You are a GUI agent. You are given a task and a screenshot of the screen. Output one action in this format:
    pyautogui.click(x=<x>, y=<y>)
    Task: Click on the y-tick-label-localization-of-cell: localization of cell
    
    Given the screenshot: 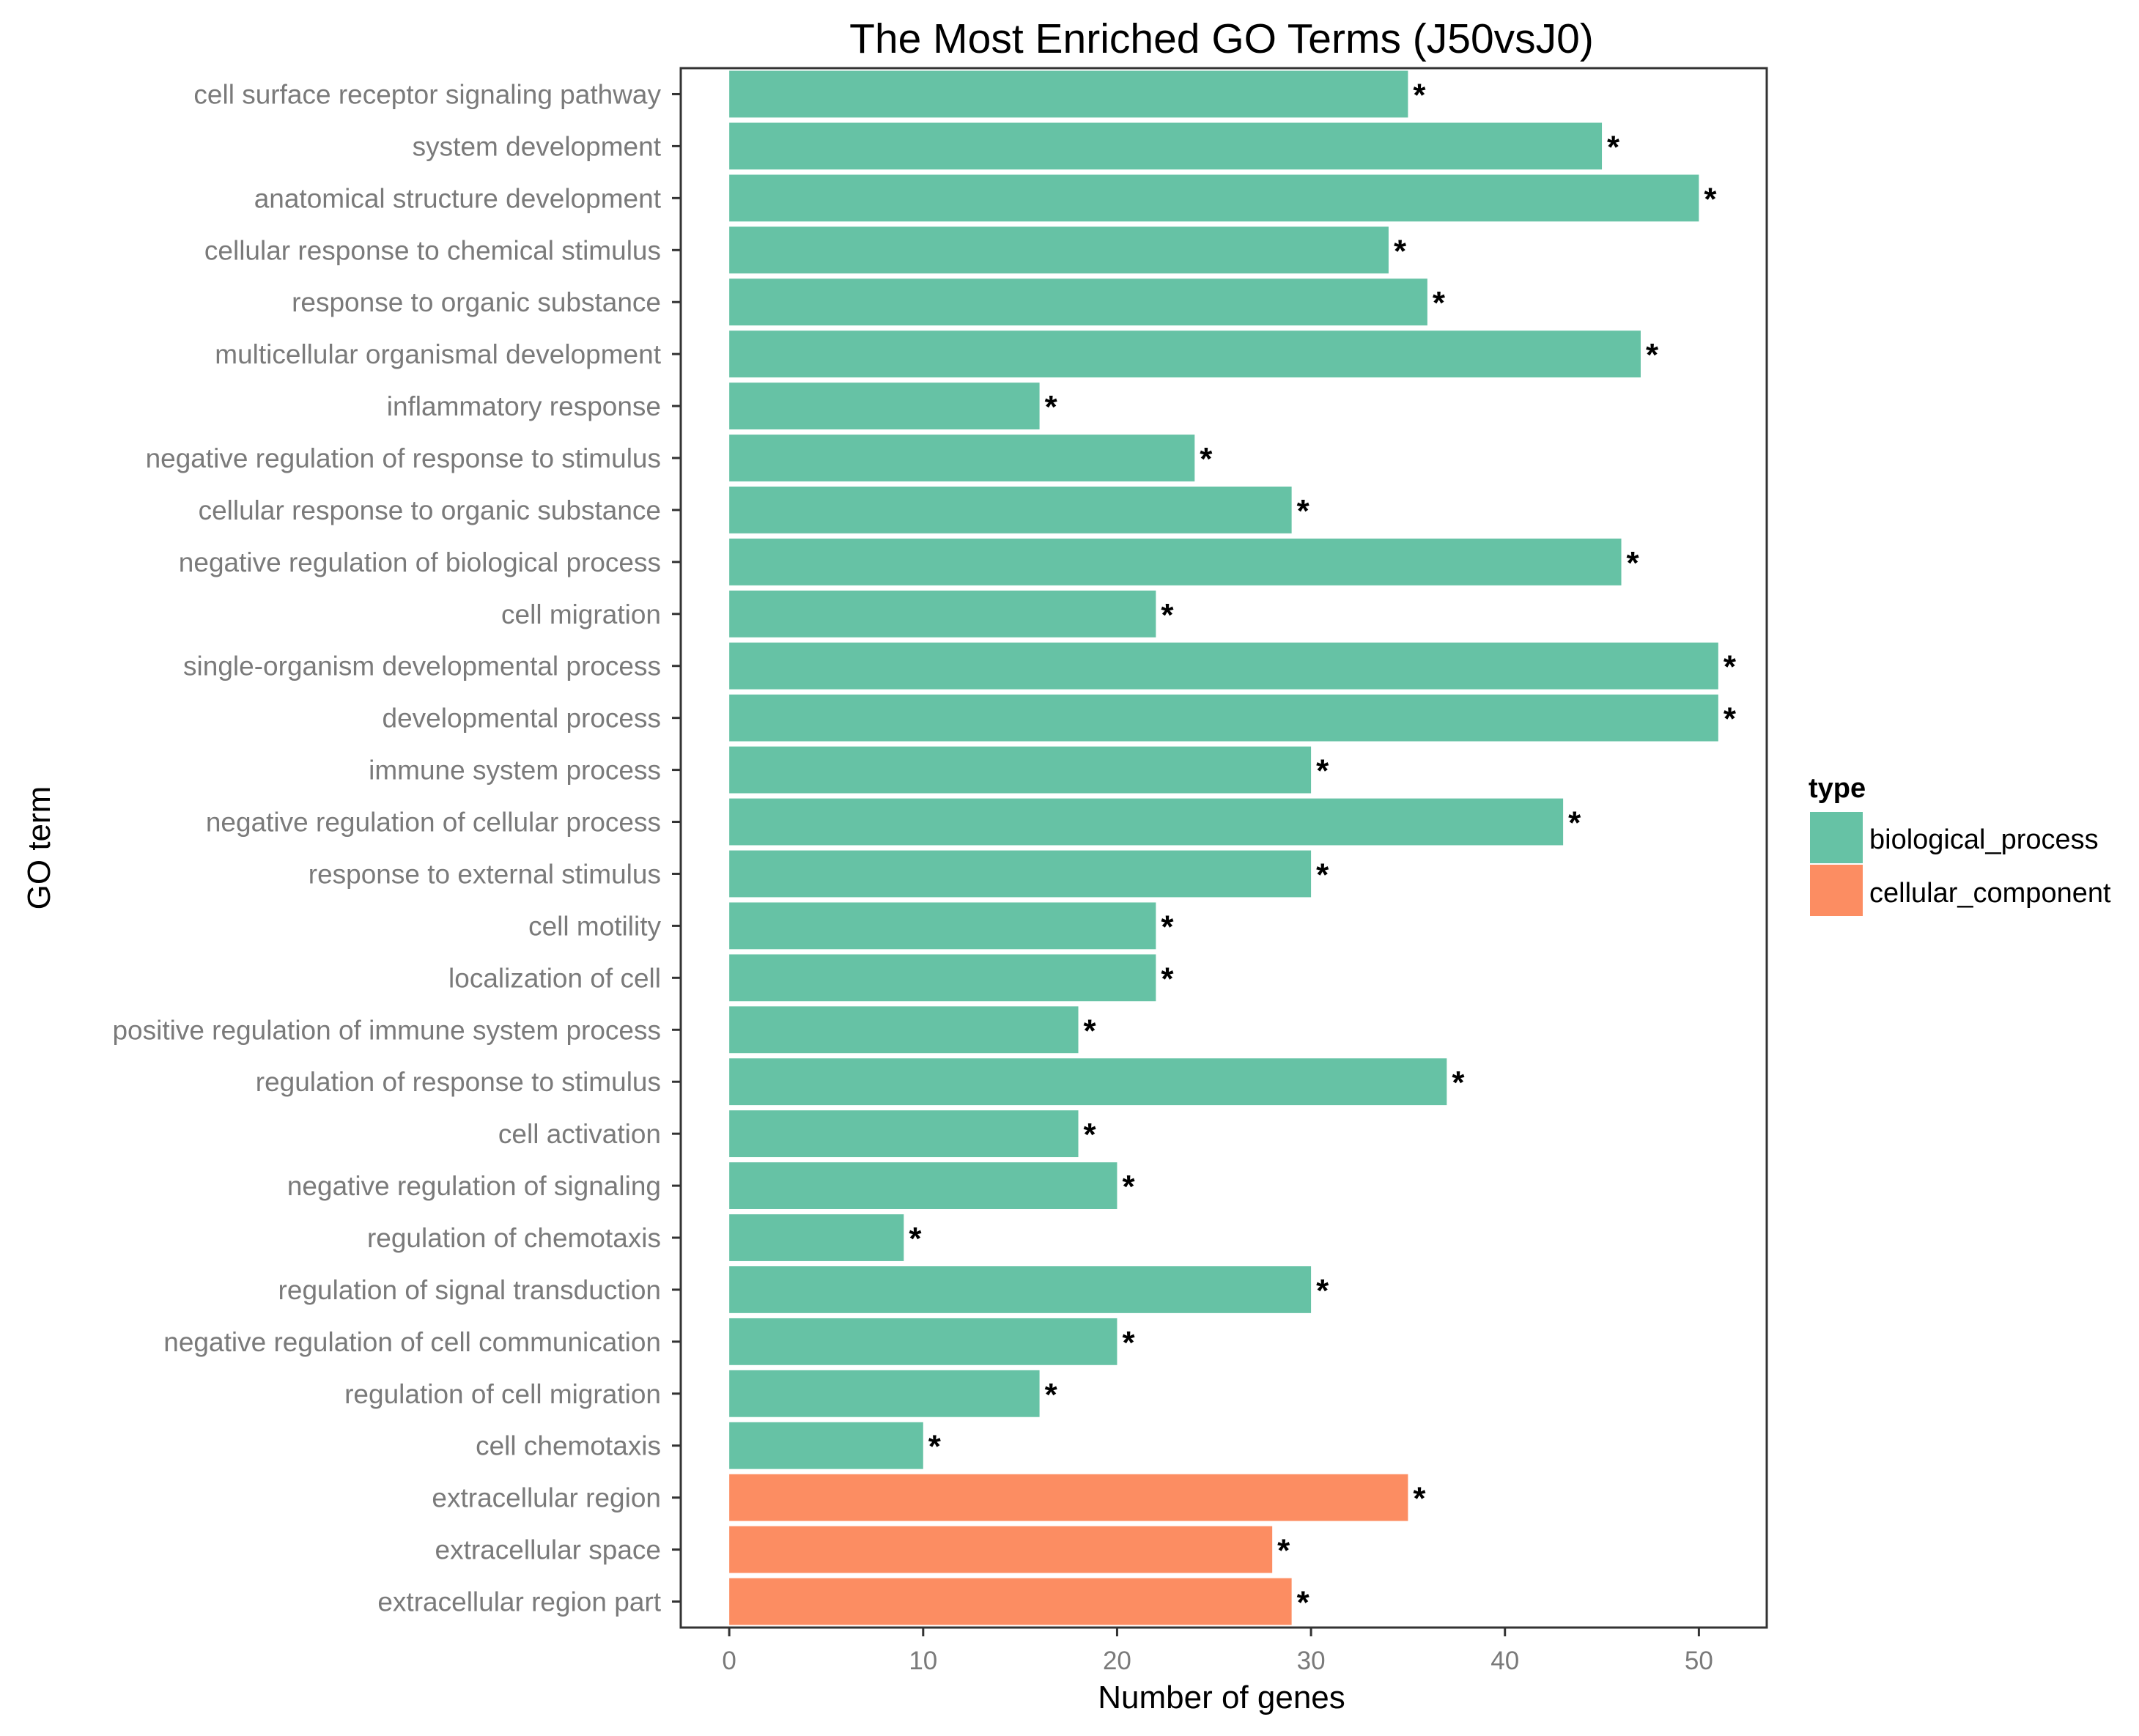 What is the action you would take?
    pyautogui.click(x=554, y=978)
    